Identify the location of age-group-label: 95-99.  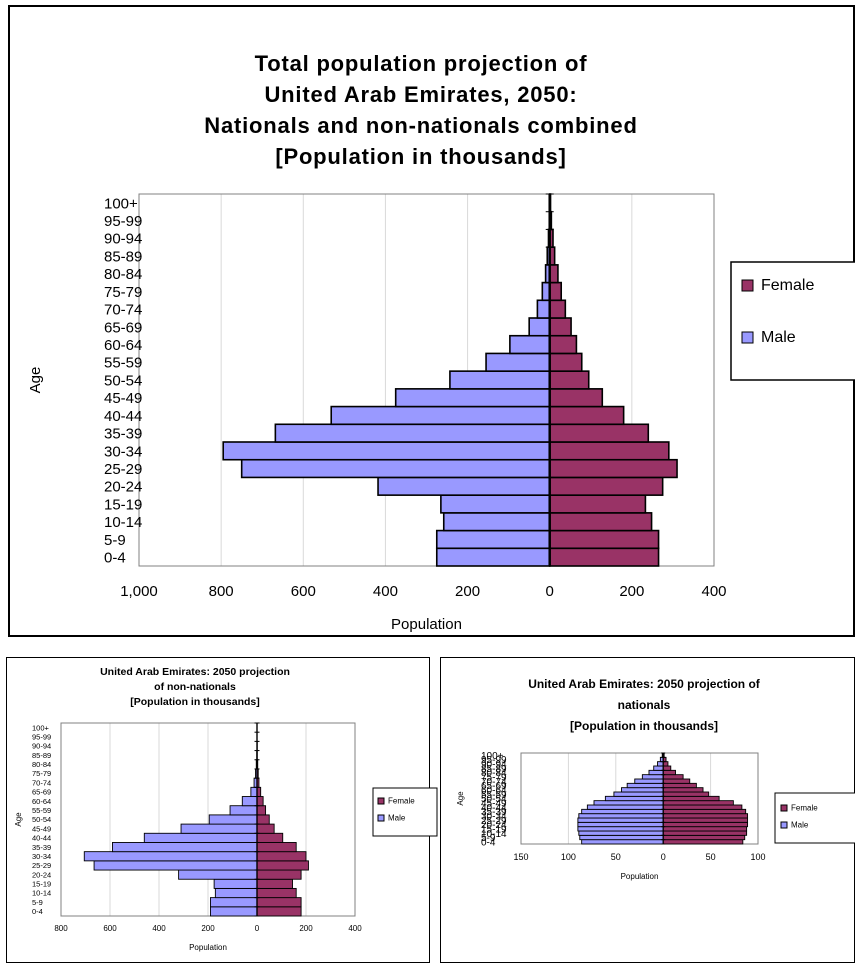
(41, 736).